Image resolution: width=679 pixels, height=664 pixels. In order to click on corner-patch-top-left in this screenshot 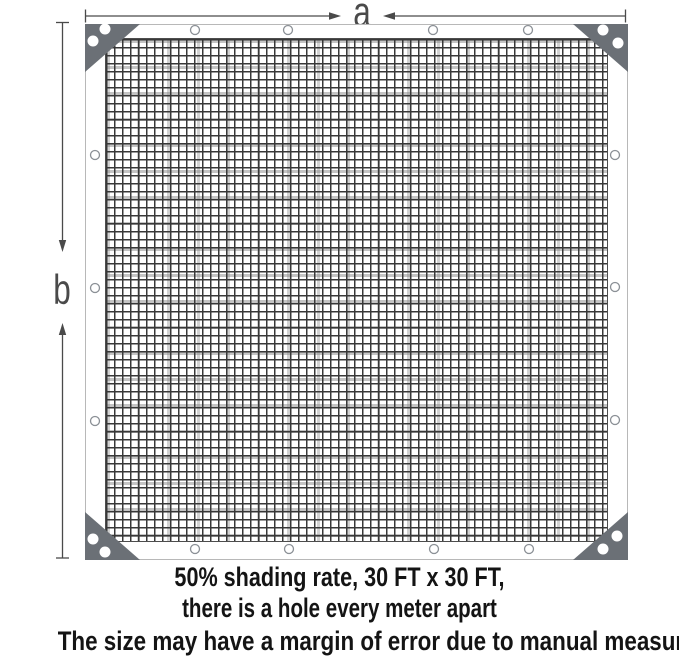, I will do `click(112, 48)`.